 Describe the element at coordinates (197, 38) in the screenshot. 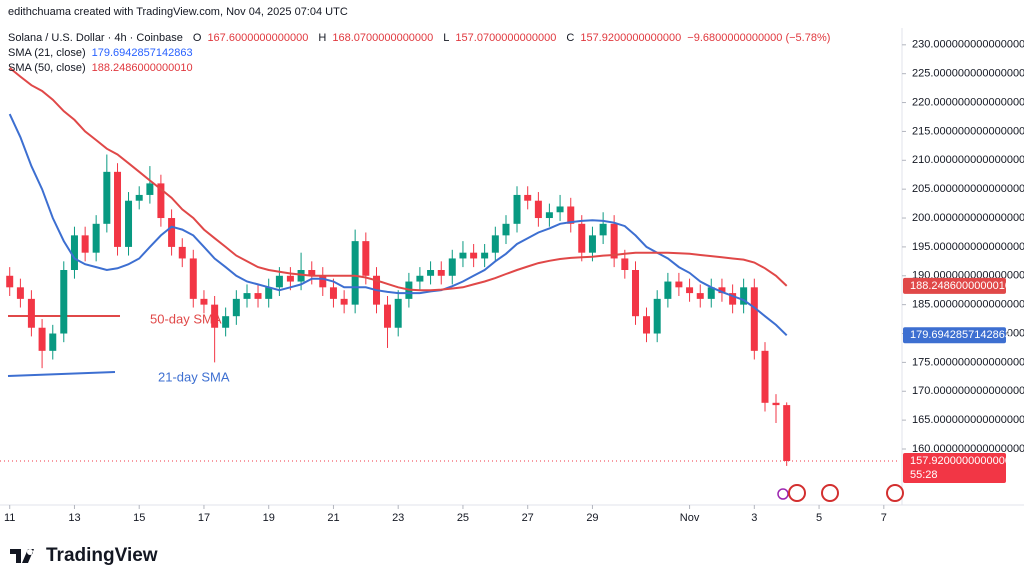

I see `ohlc-key: O` at that location.